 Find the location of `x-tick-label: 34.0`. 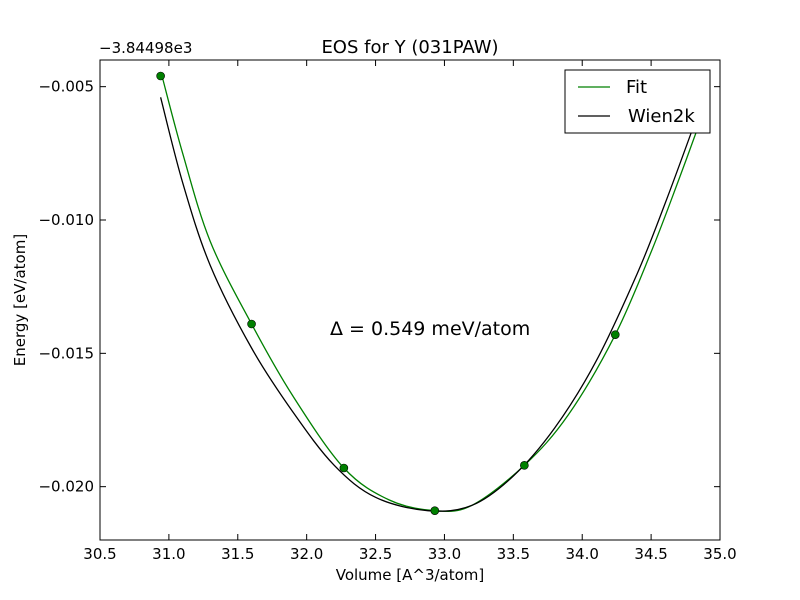

x-tick-label: 34.0 is located at coordinates (582, 554).